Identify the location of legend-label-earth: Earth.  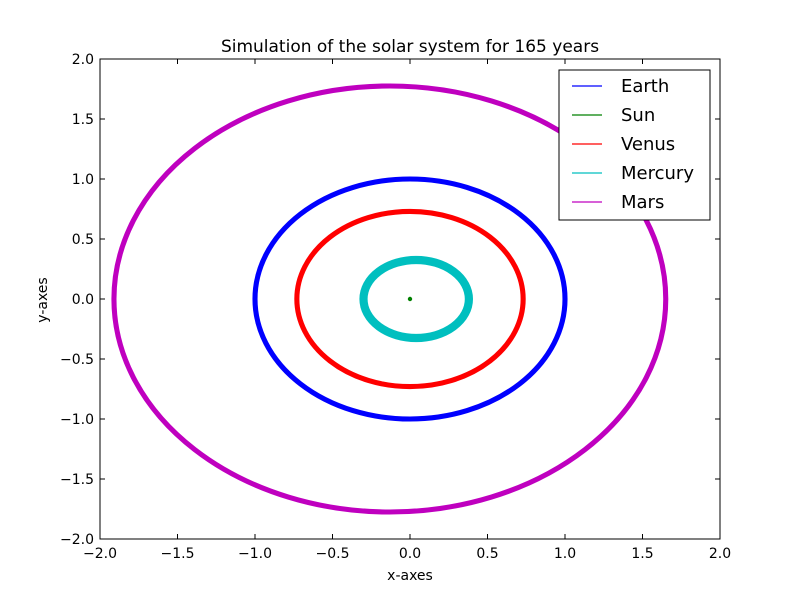
(645, 86).